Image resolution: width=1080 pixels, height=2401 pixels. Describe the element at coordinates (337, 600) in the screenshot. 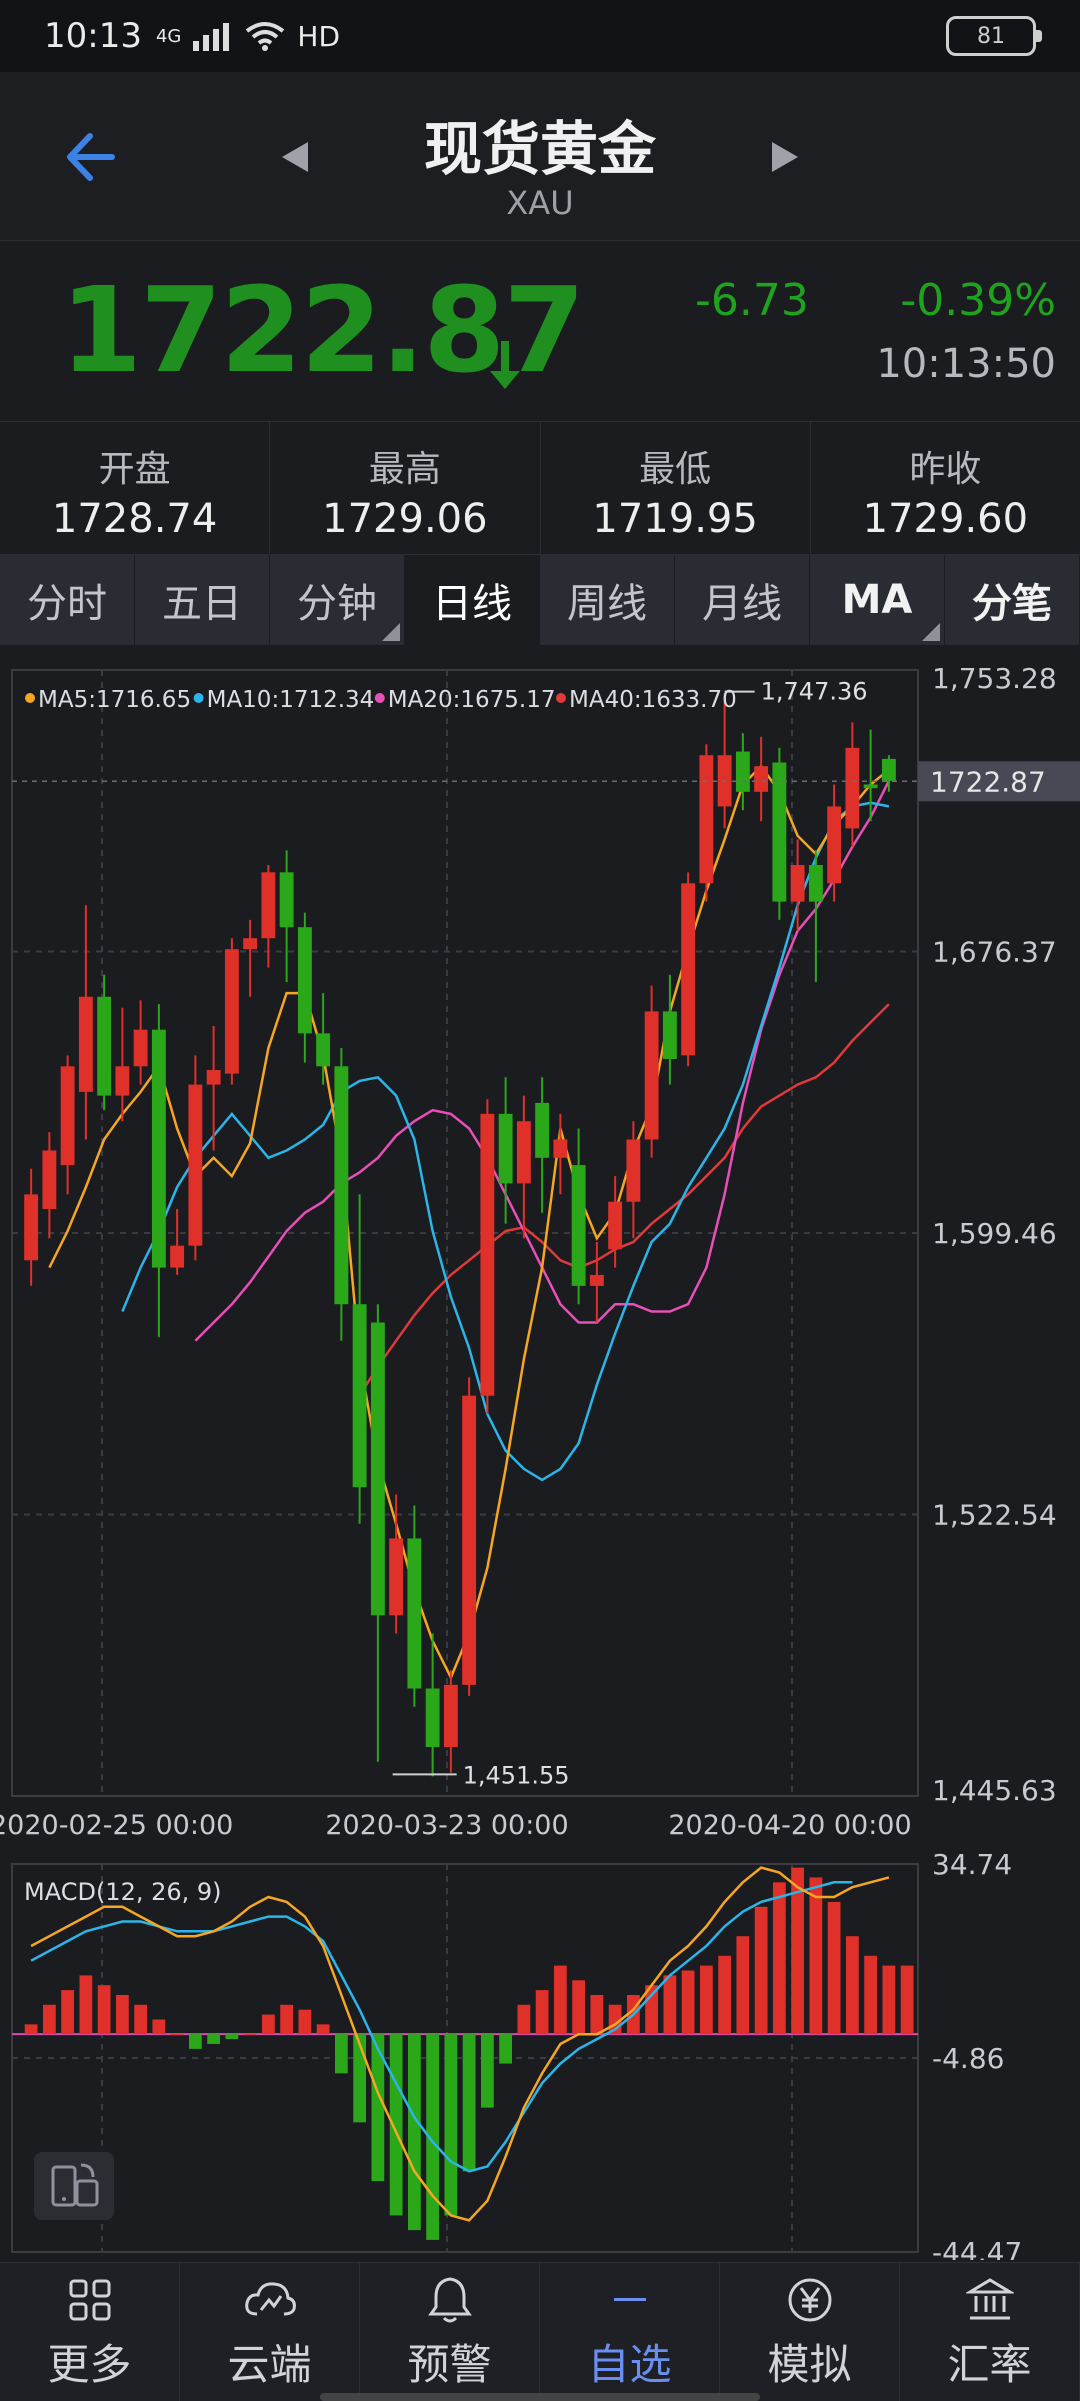

I see `tab-minute: 分钟` at that location.